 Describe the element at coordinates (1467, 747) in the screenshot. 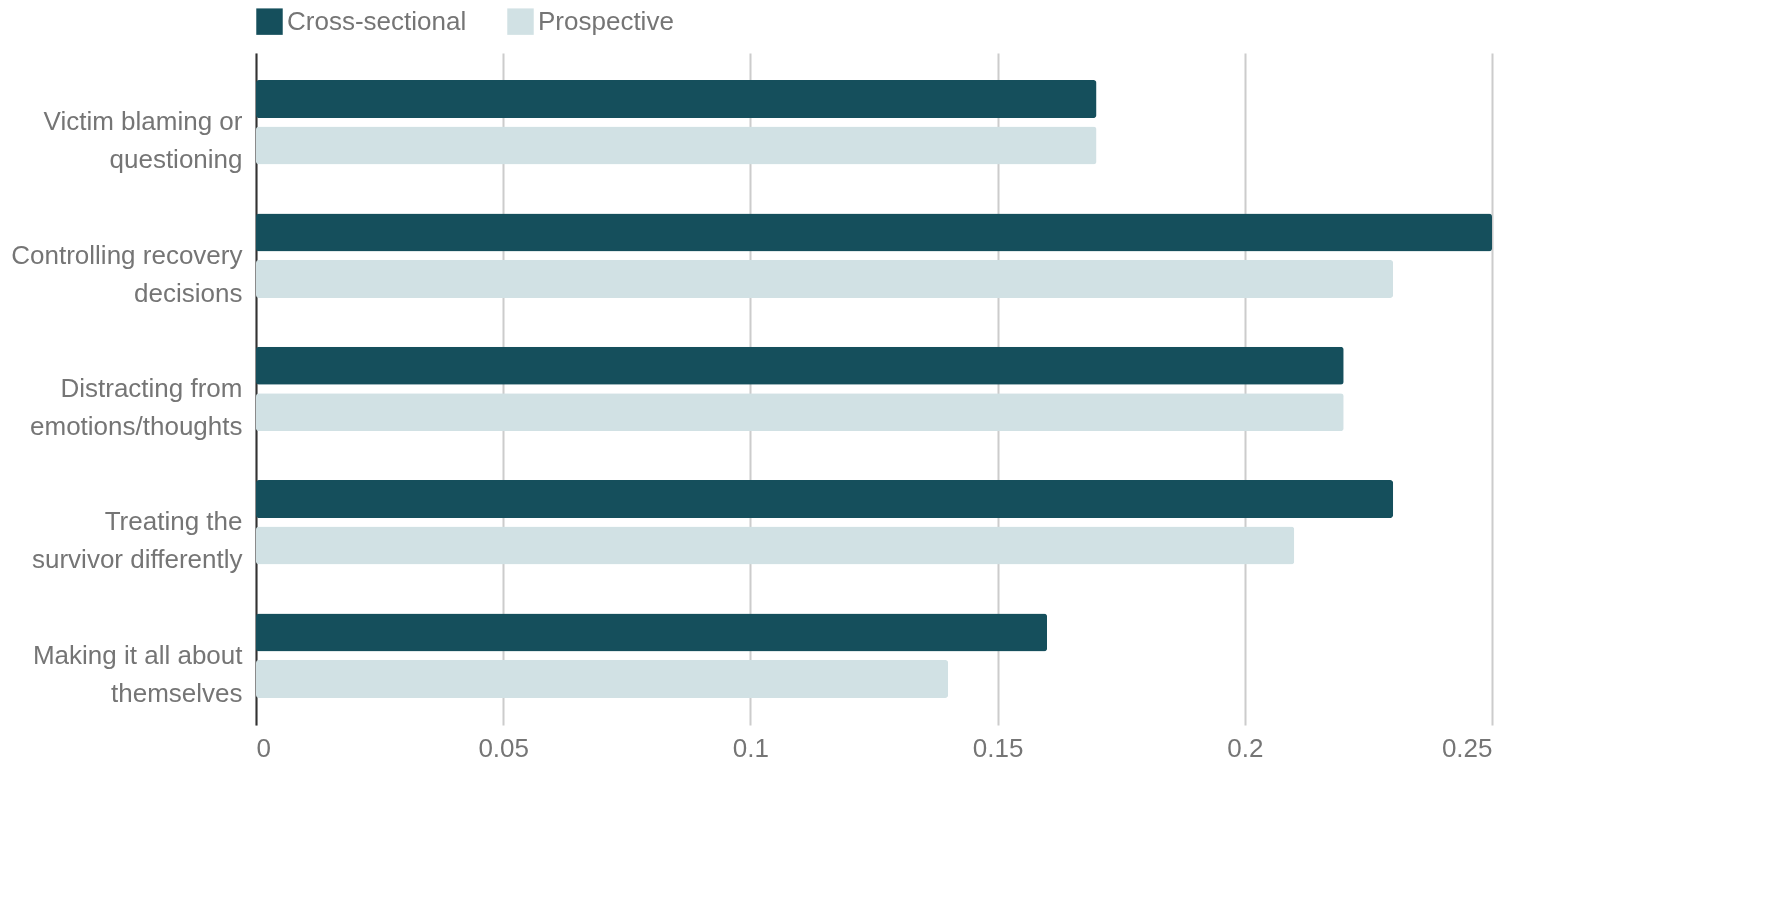

I see `x-tick-label: 0.25` at that location.